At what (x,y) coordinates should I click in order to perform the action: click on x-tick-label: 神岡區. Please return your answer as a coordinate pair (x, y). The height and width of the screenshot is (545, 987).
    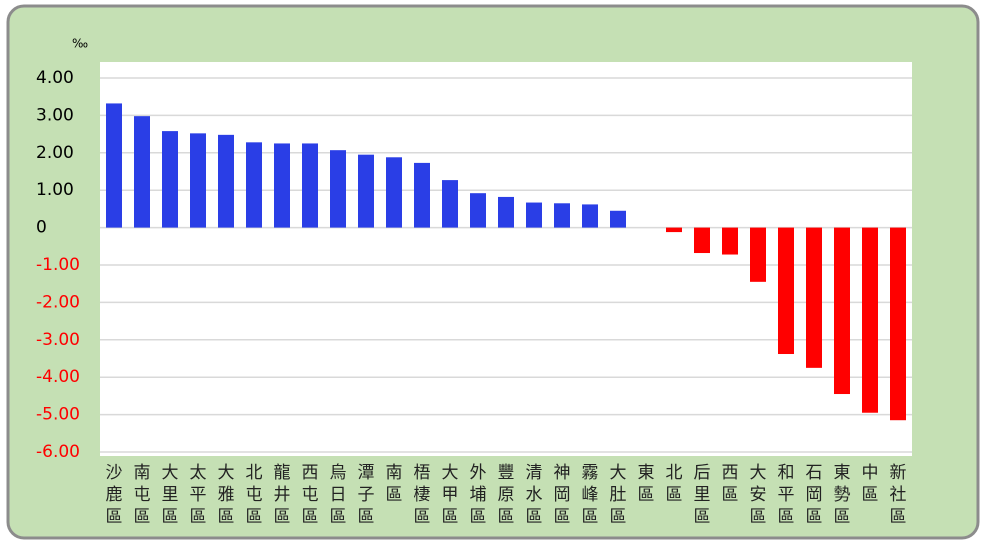
    Looking at the image, I should click on (562, 495).